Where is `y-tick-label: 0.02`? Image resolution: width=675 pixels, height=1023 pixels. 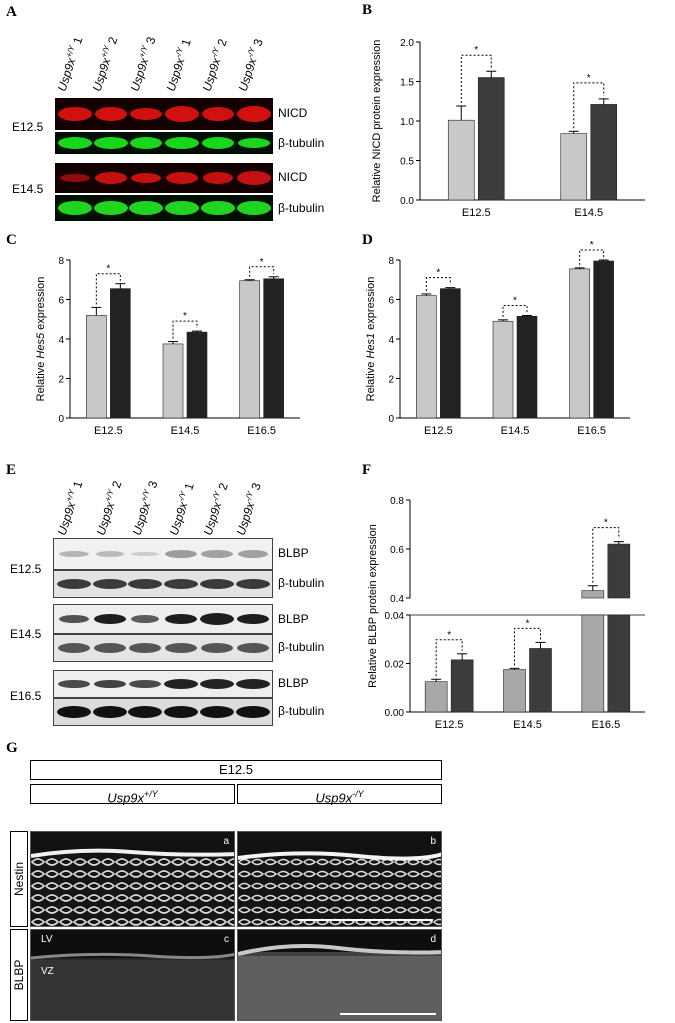 y-tick-label: 0.02 is located at coordinates (395, 665).